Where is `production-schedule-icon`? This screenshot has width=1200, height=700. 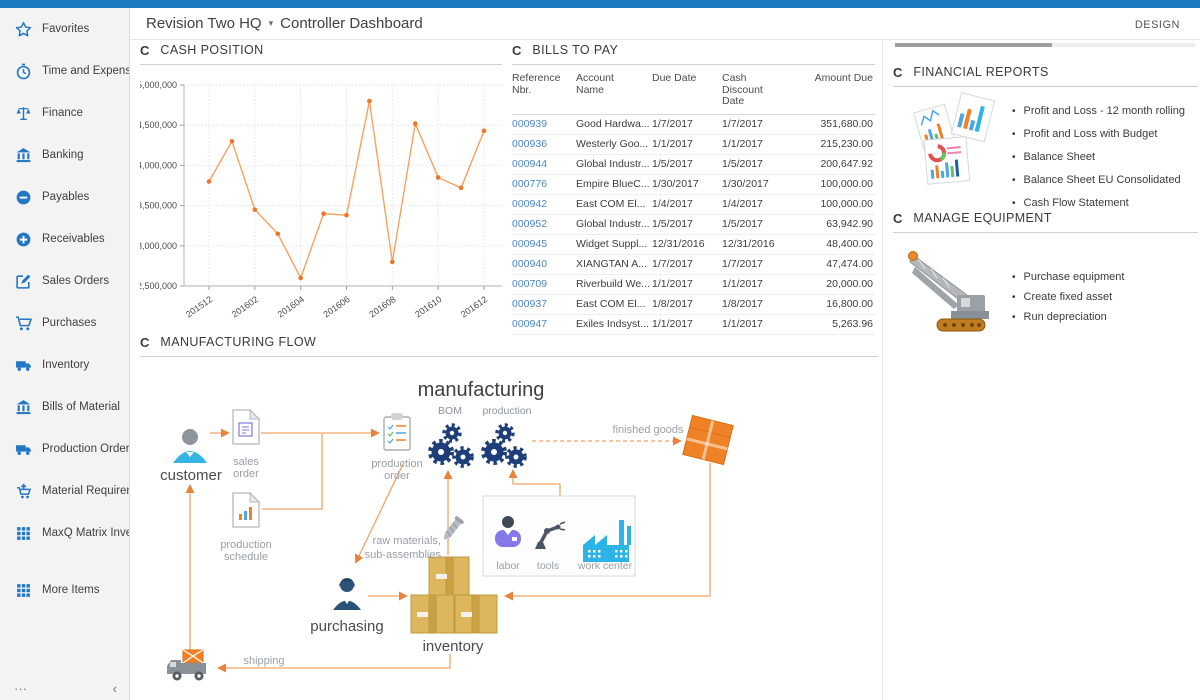
production-schedule-icon is located at coordinates (246, 509).